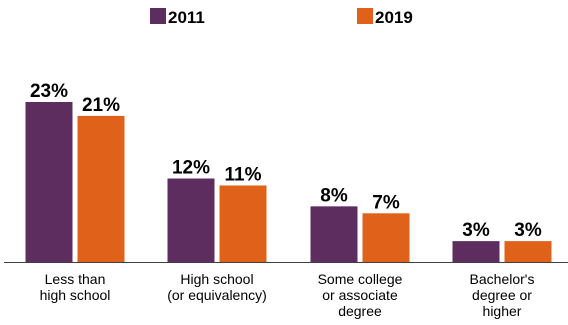 The height and width of the screenshot is (325, 568). I want to click on category-label-0: Less than high school, so click(75, 287).